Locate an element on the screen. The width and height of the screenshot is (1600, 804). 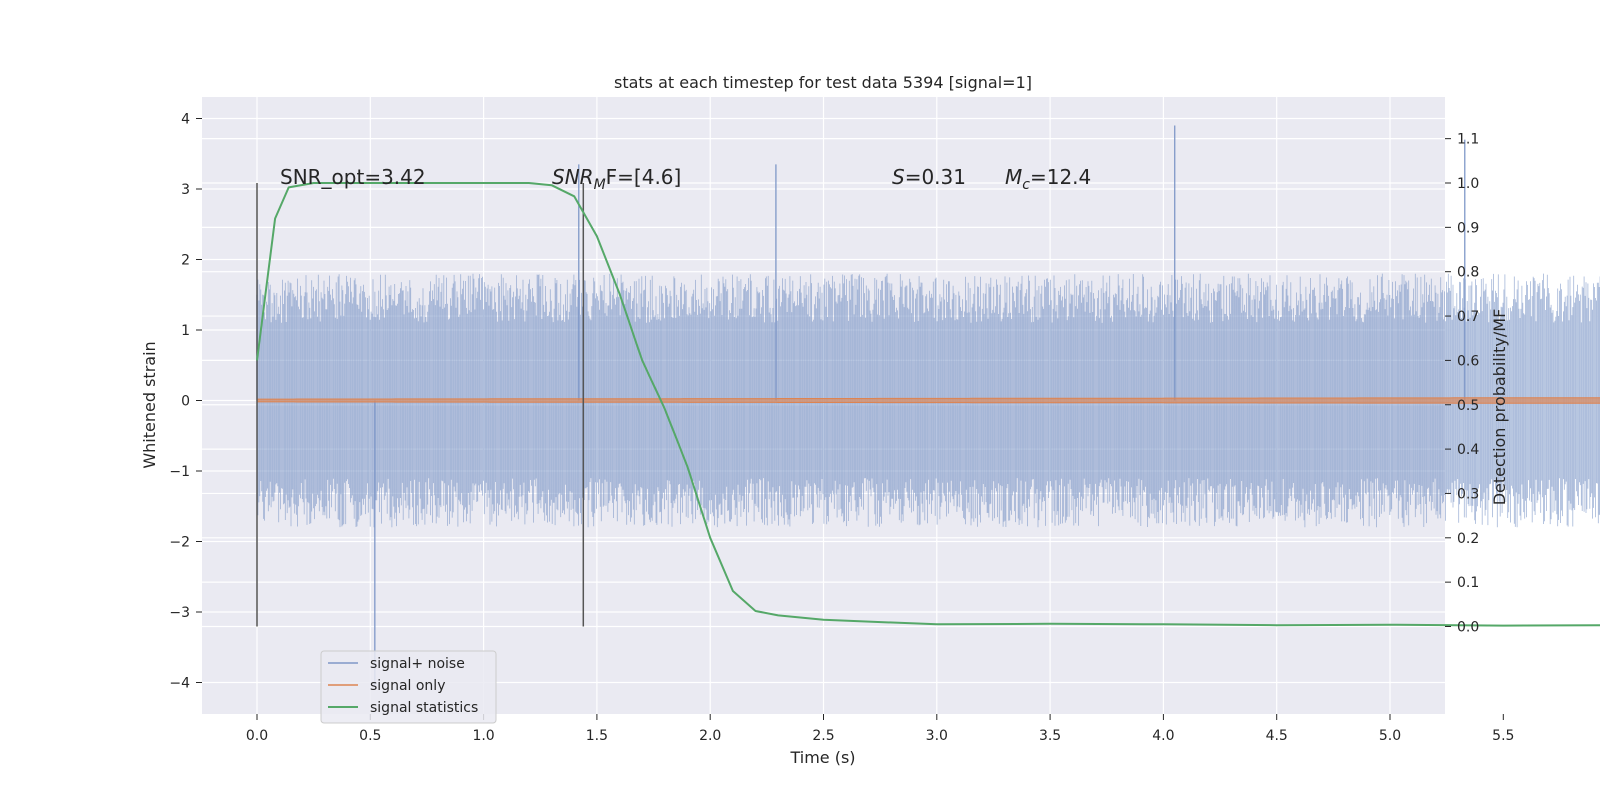
vertical-markers is located at coordinates (420, 405).